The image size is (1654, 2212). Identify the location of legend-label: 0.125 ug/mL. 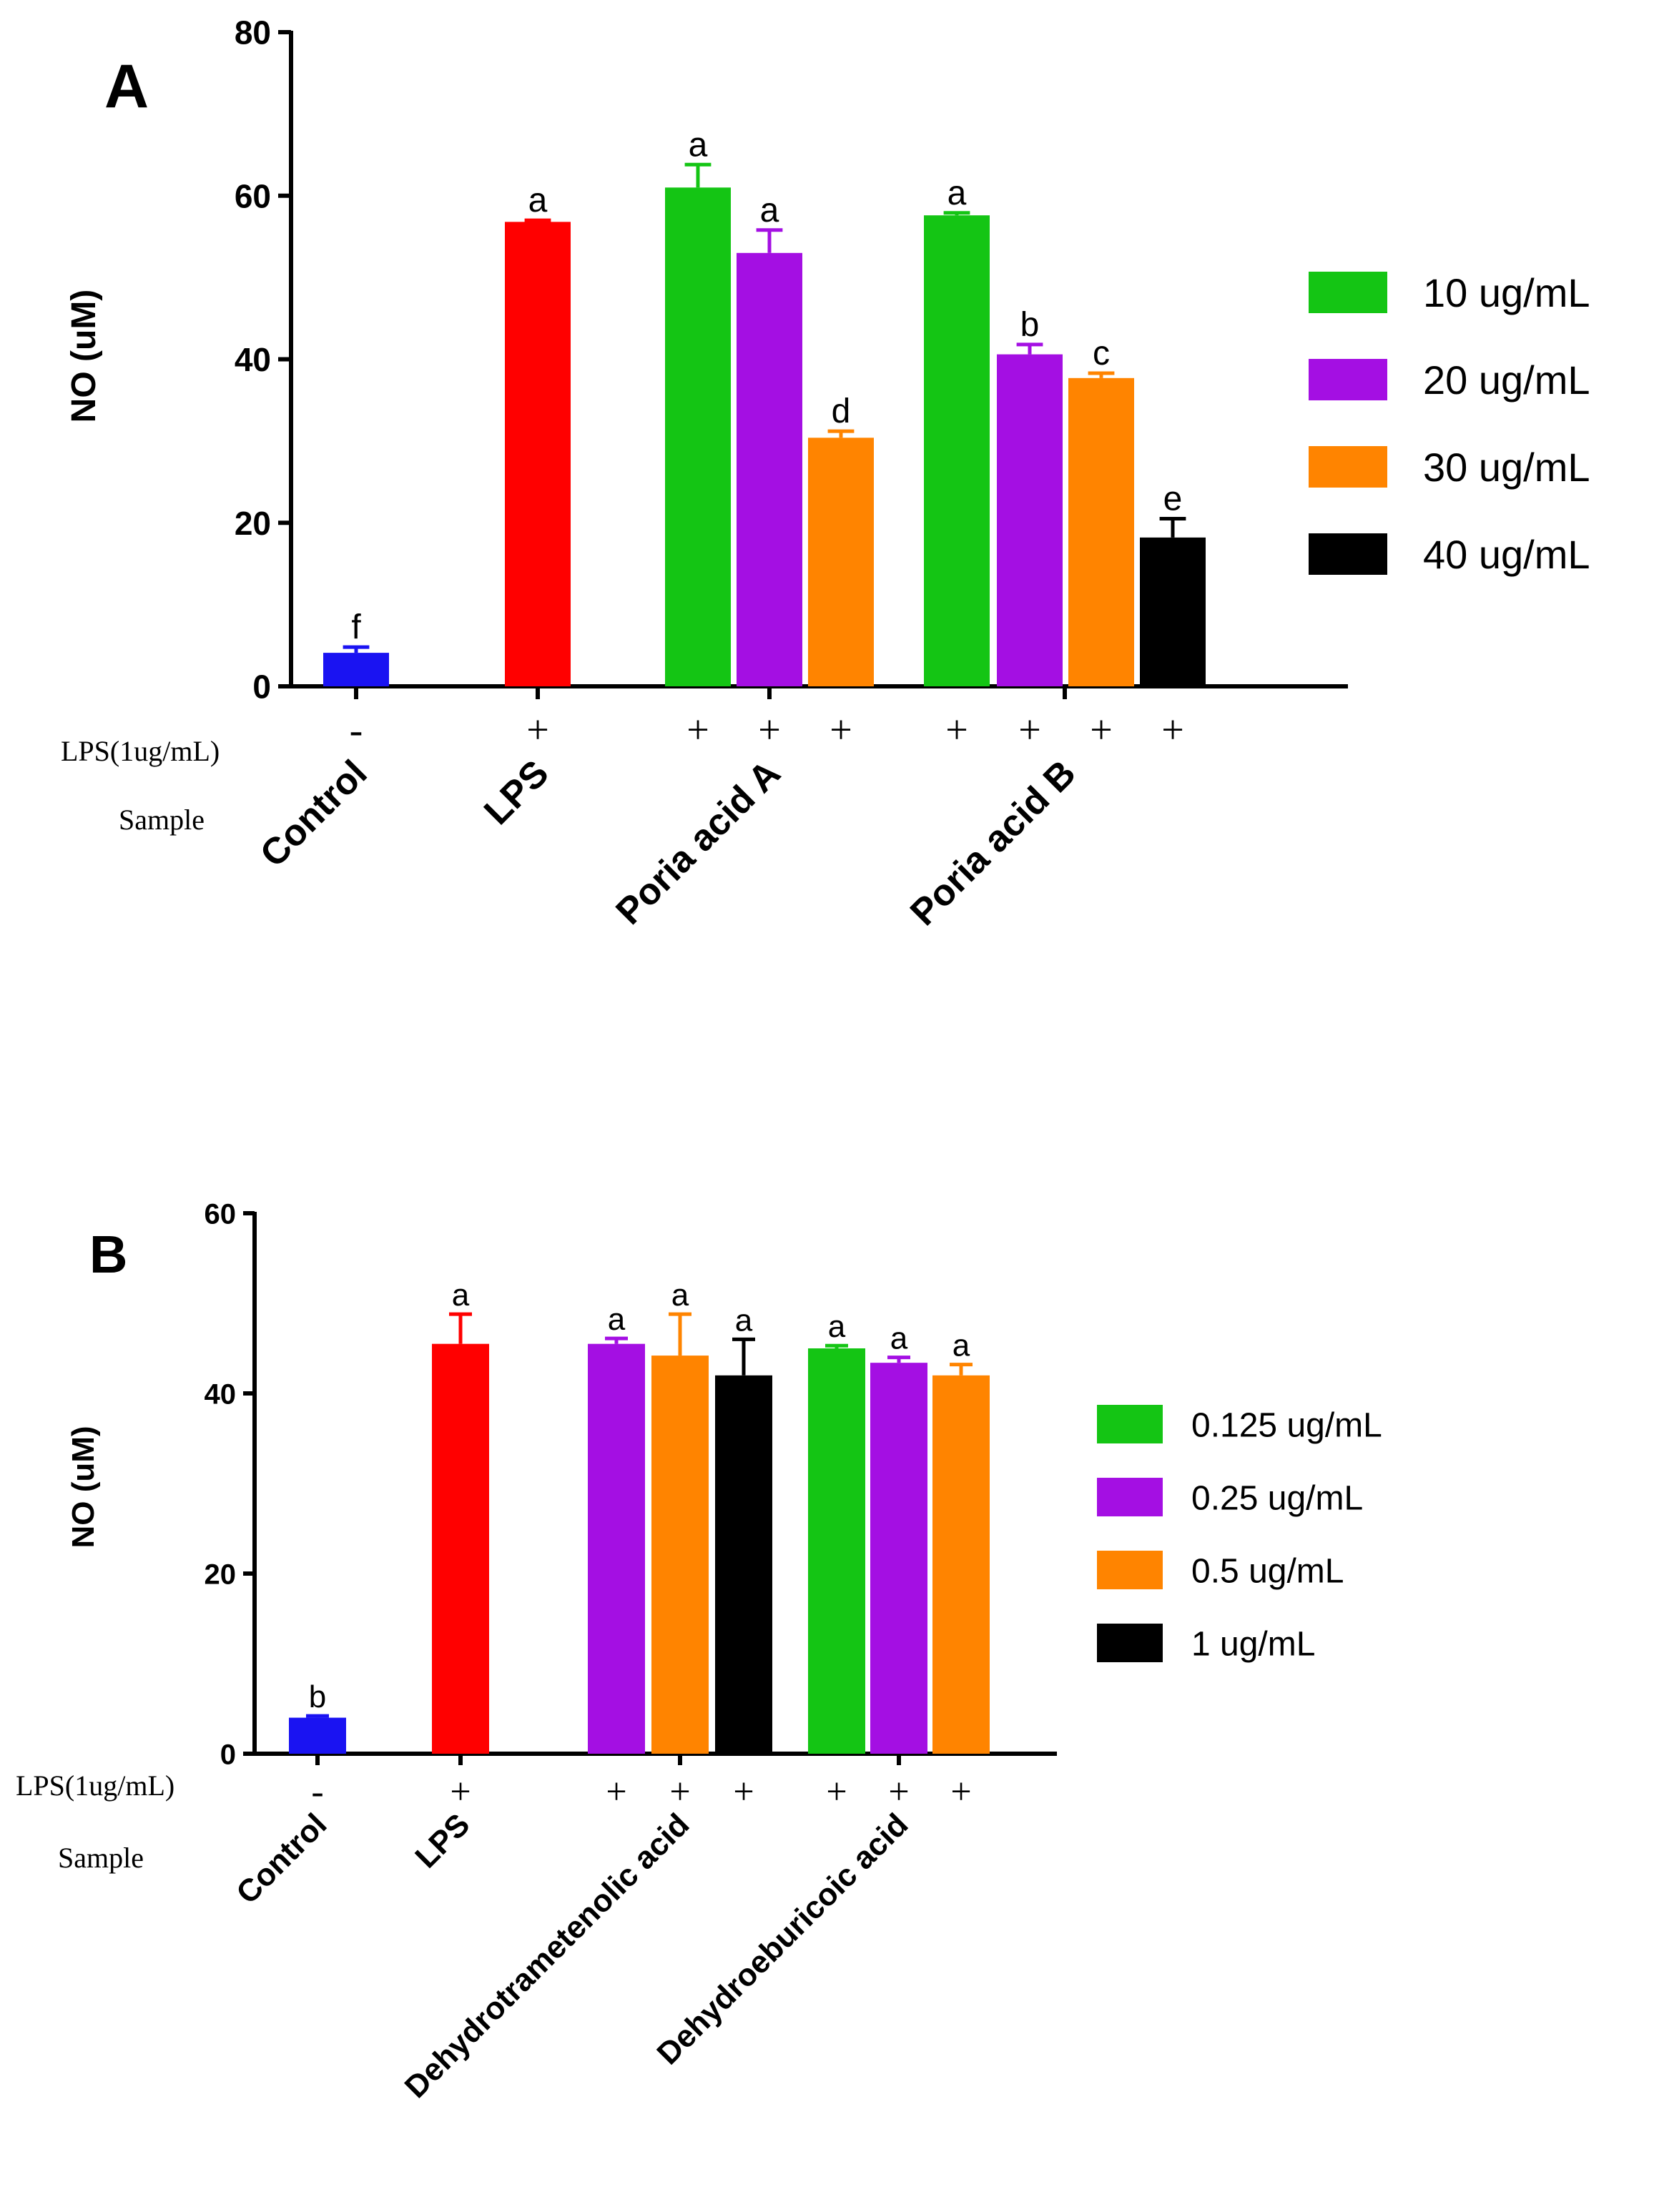
(1286, 1425).